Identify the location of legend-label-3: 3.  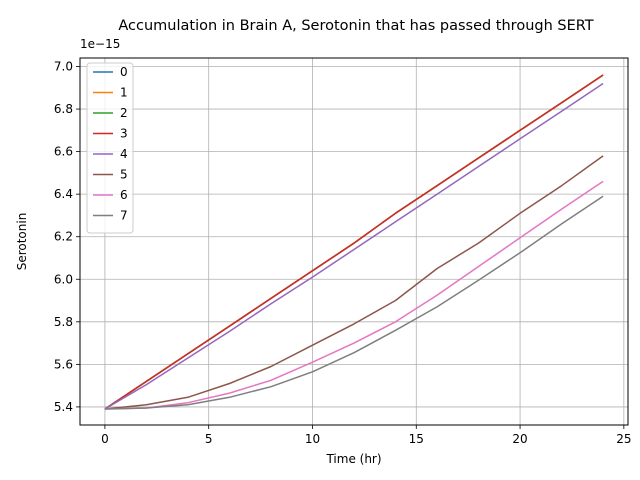
(124, 134).